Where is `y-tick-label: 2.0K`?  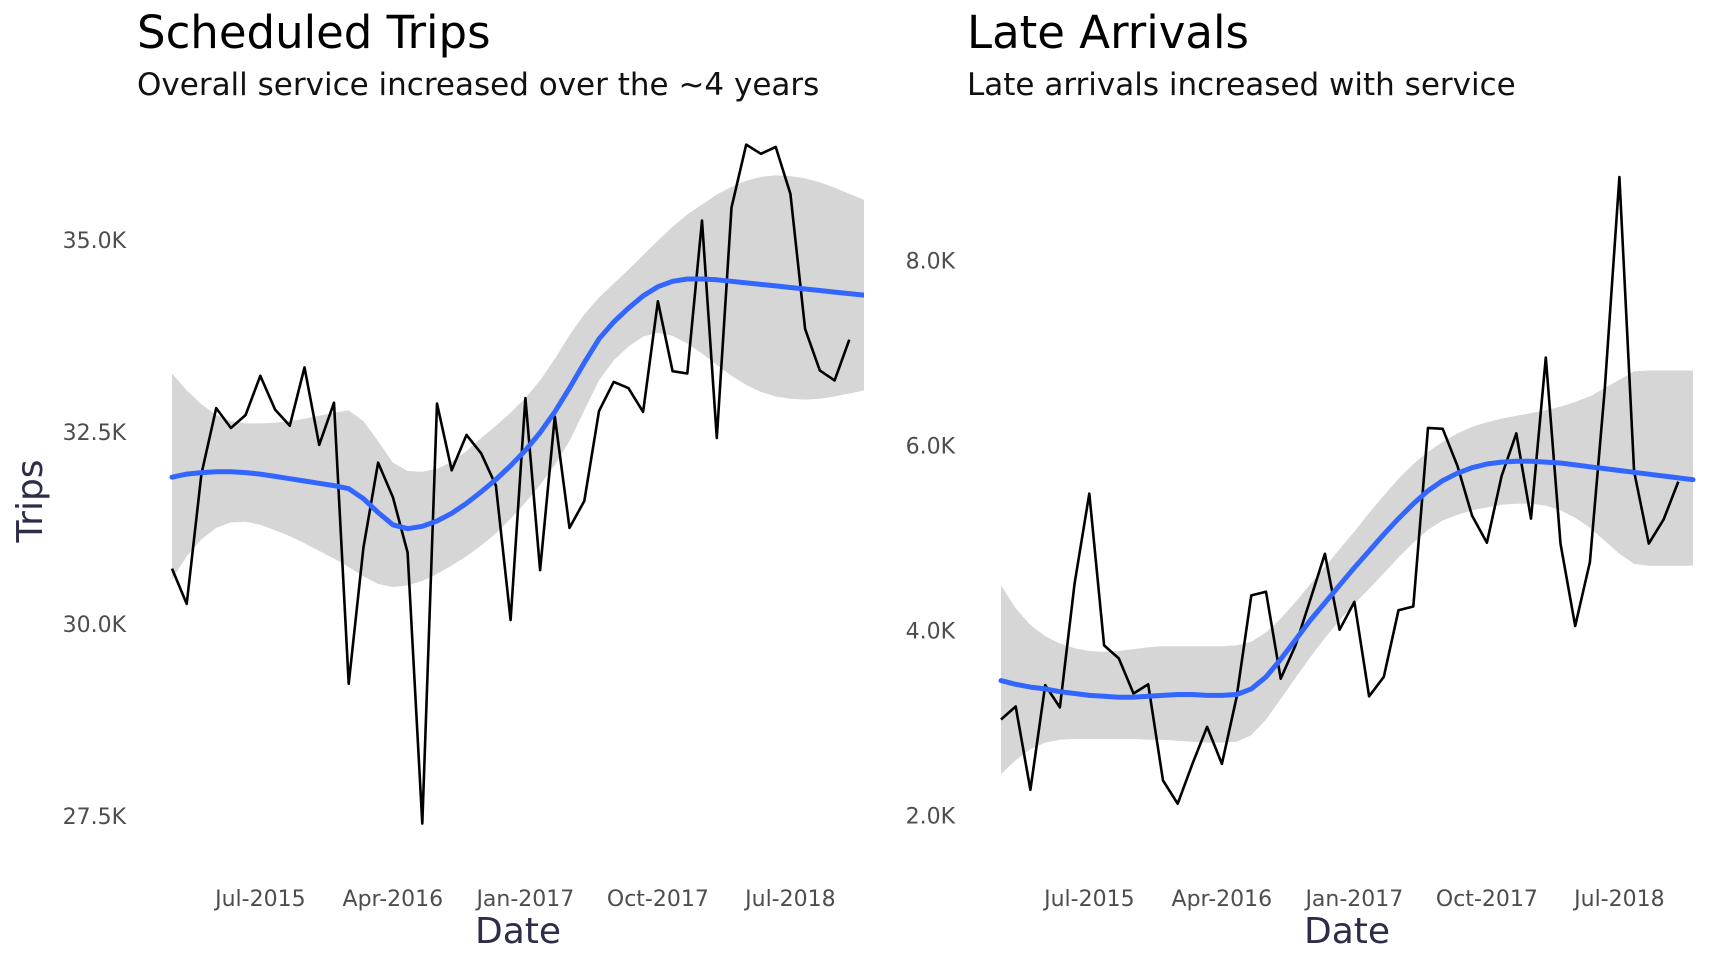 y-tick-label: 2.0K is located at coordinates (931, 817).